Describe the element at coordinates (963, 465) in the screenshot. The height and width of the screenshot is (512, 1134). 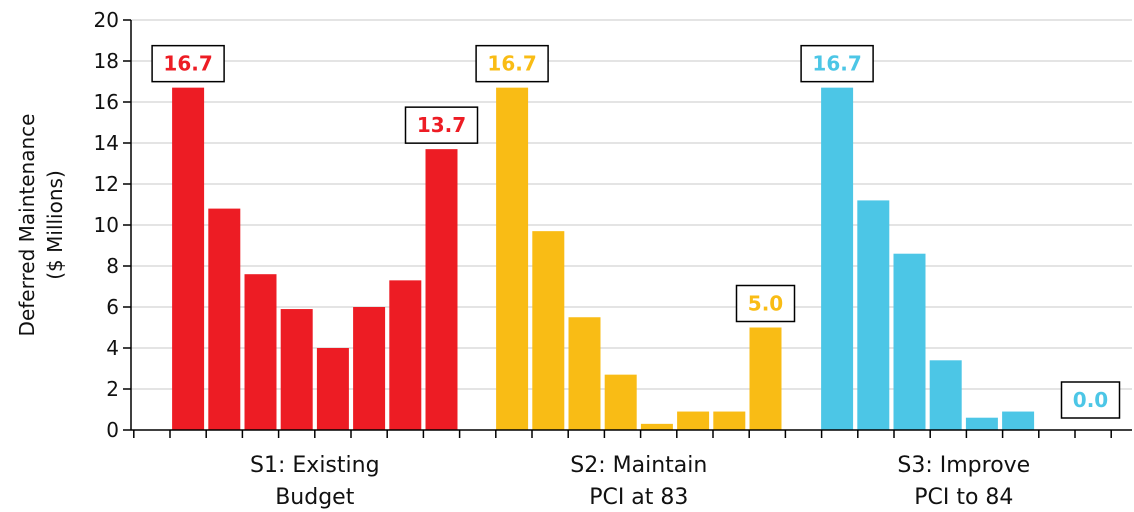
I see `group-label-line: S3: Improve` at that location.